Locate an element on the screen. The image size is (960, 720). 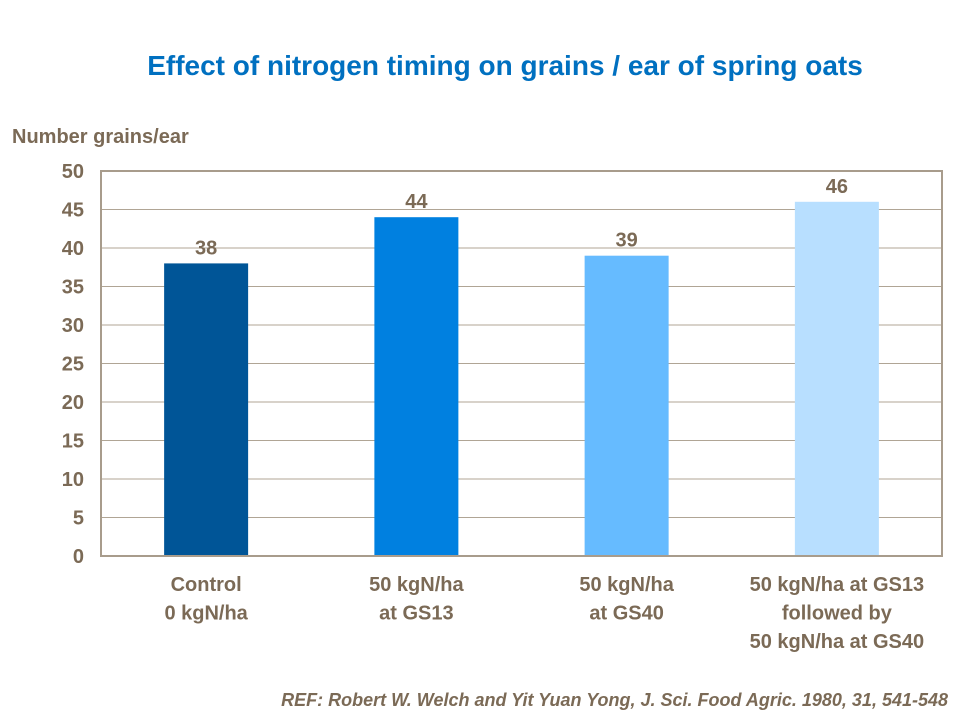
y-tick-label: 15 is located at coordinates (73, 442).